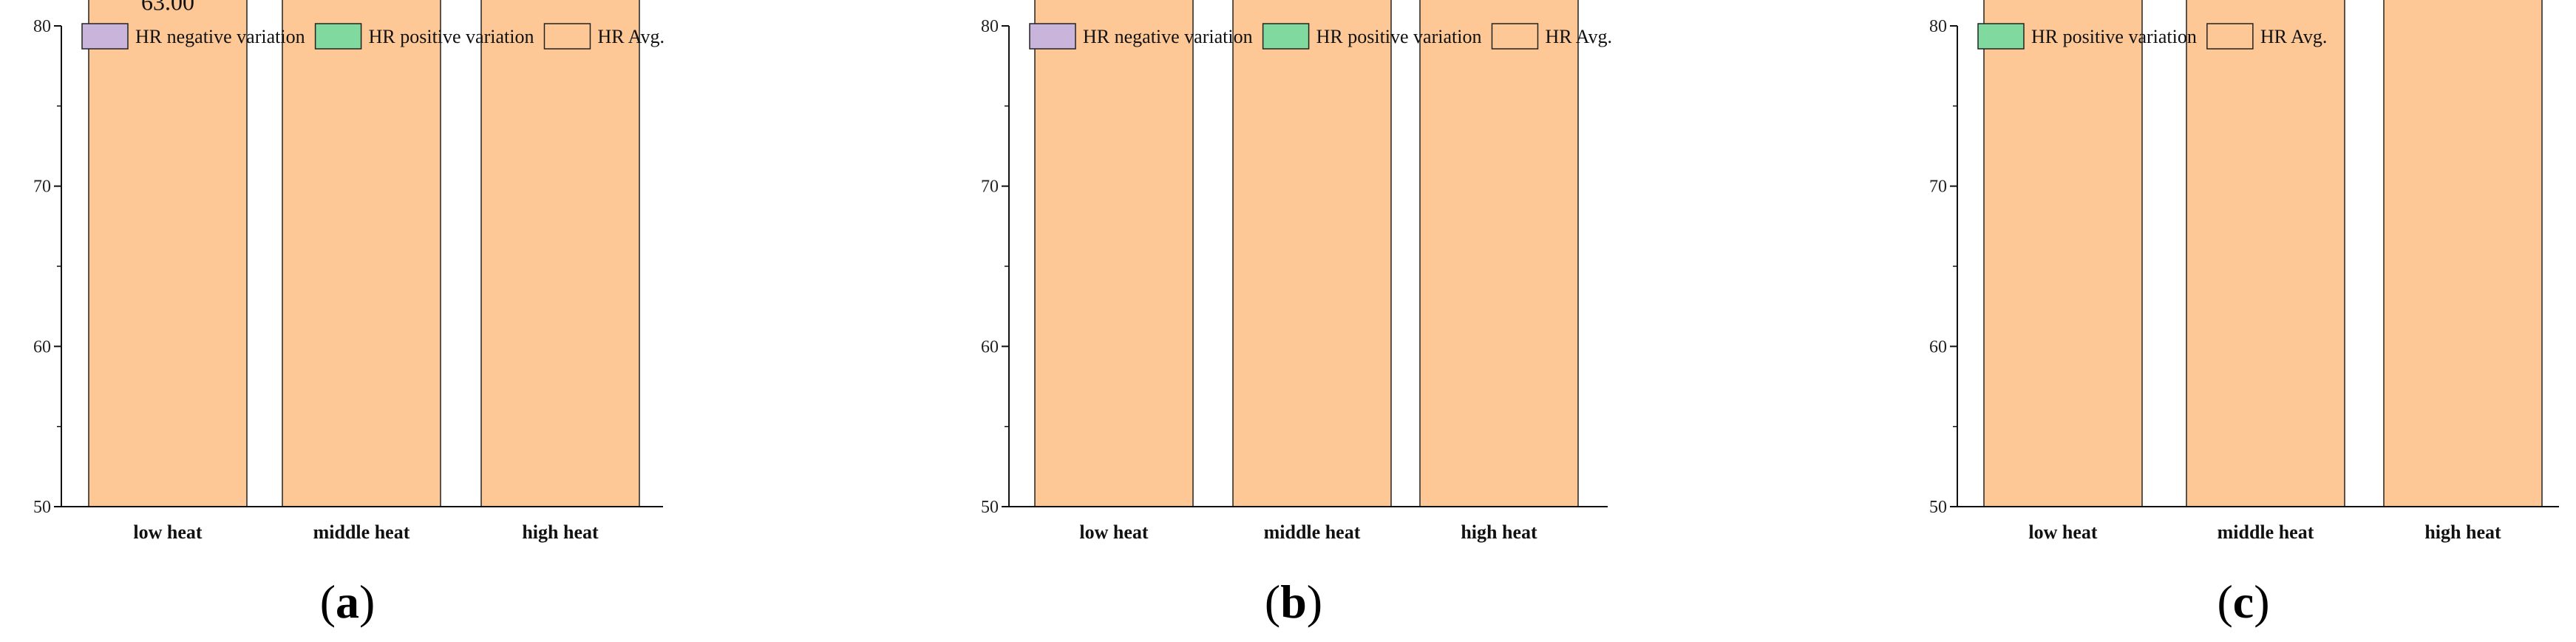  I want to click on panel-label-c: (c), so click(2243, 601).